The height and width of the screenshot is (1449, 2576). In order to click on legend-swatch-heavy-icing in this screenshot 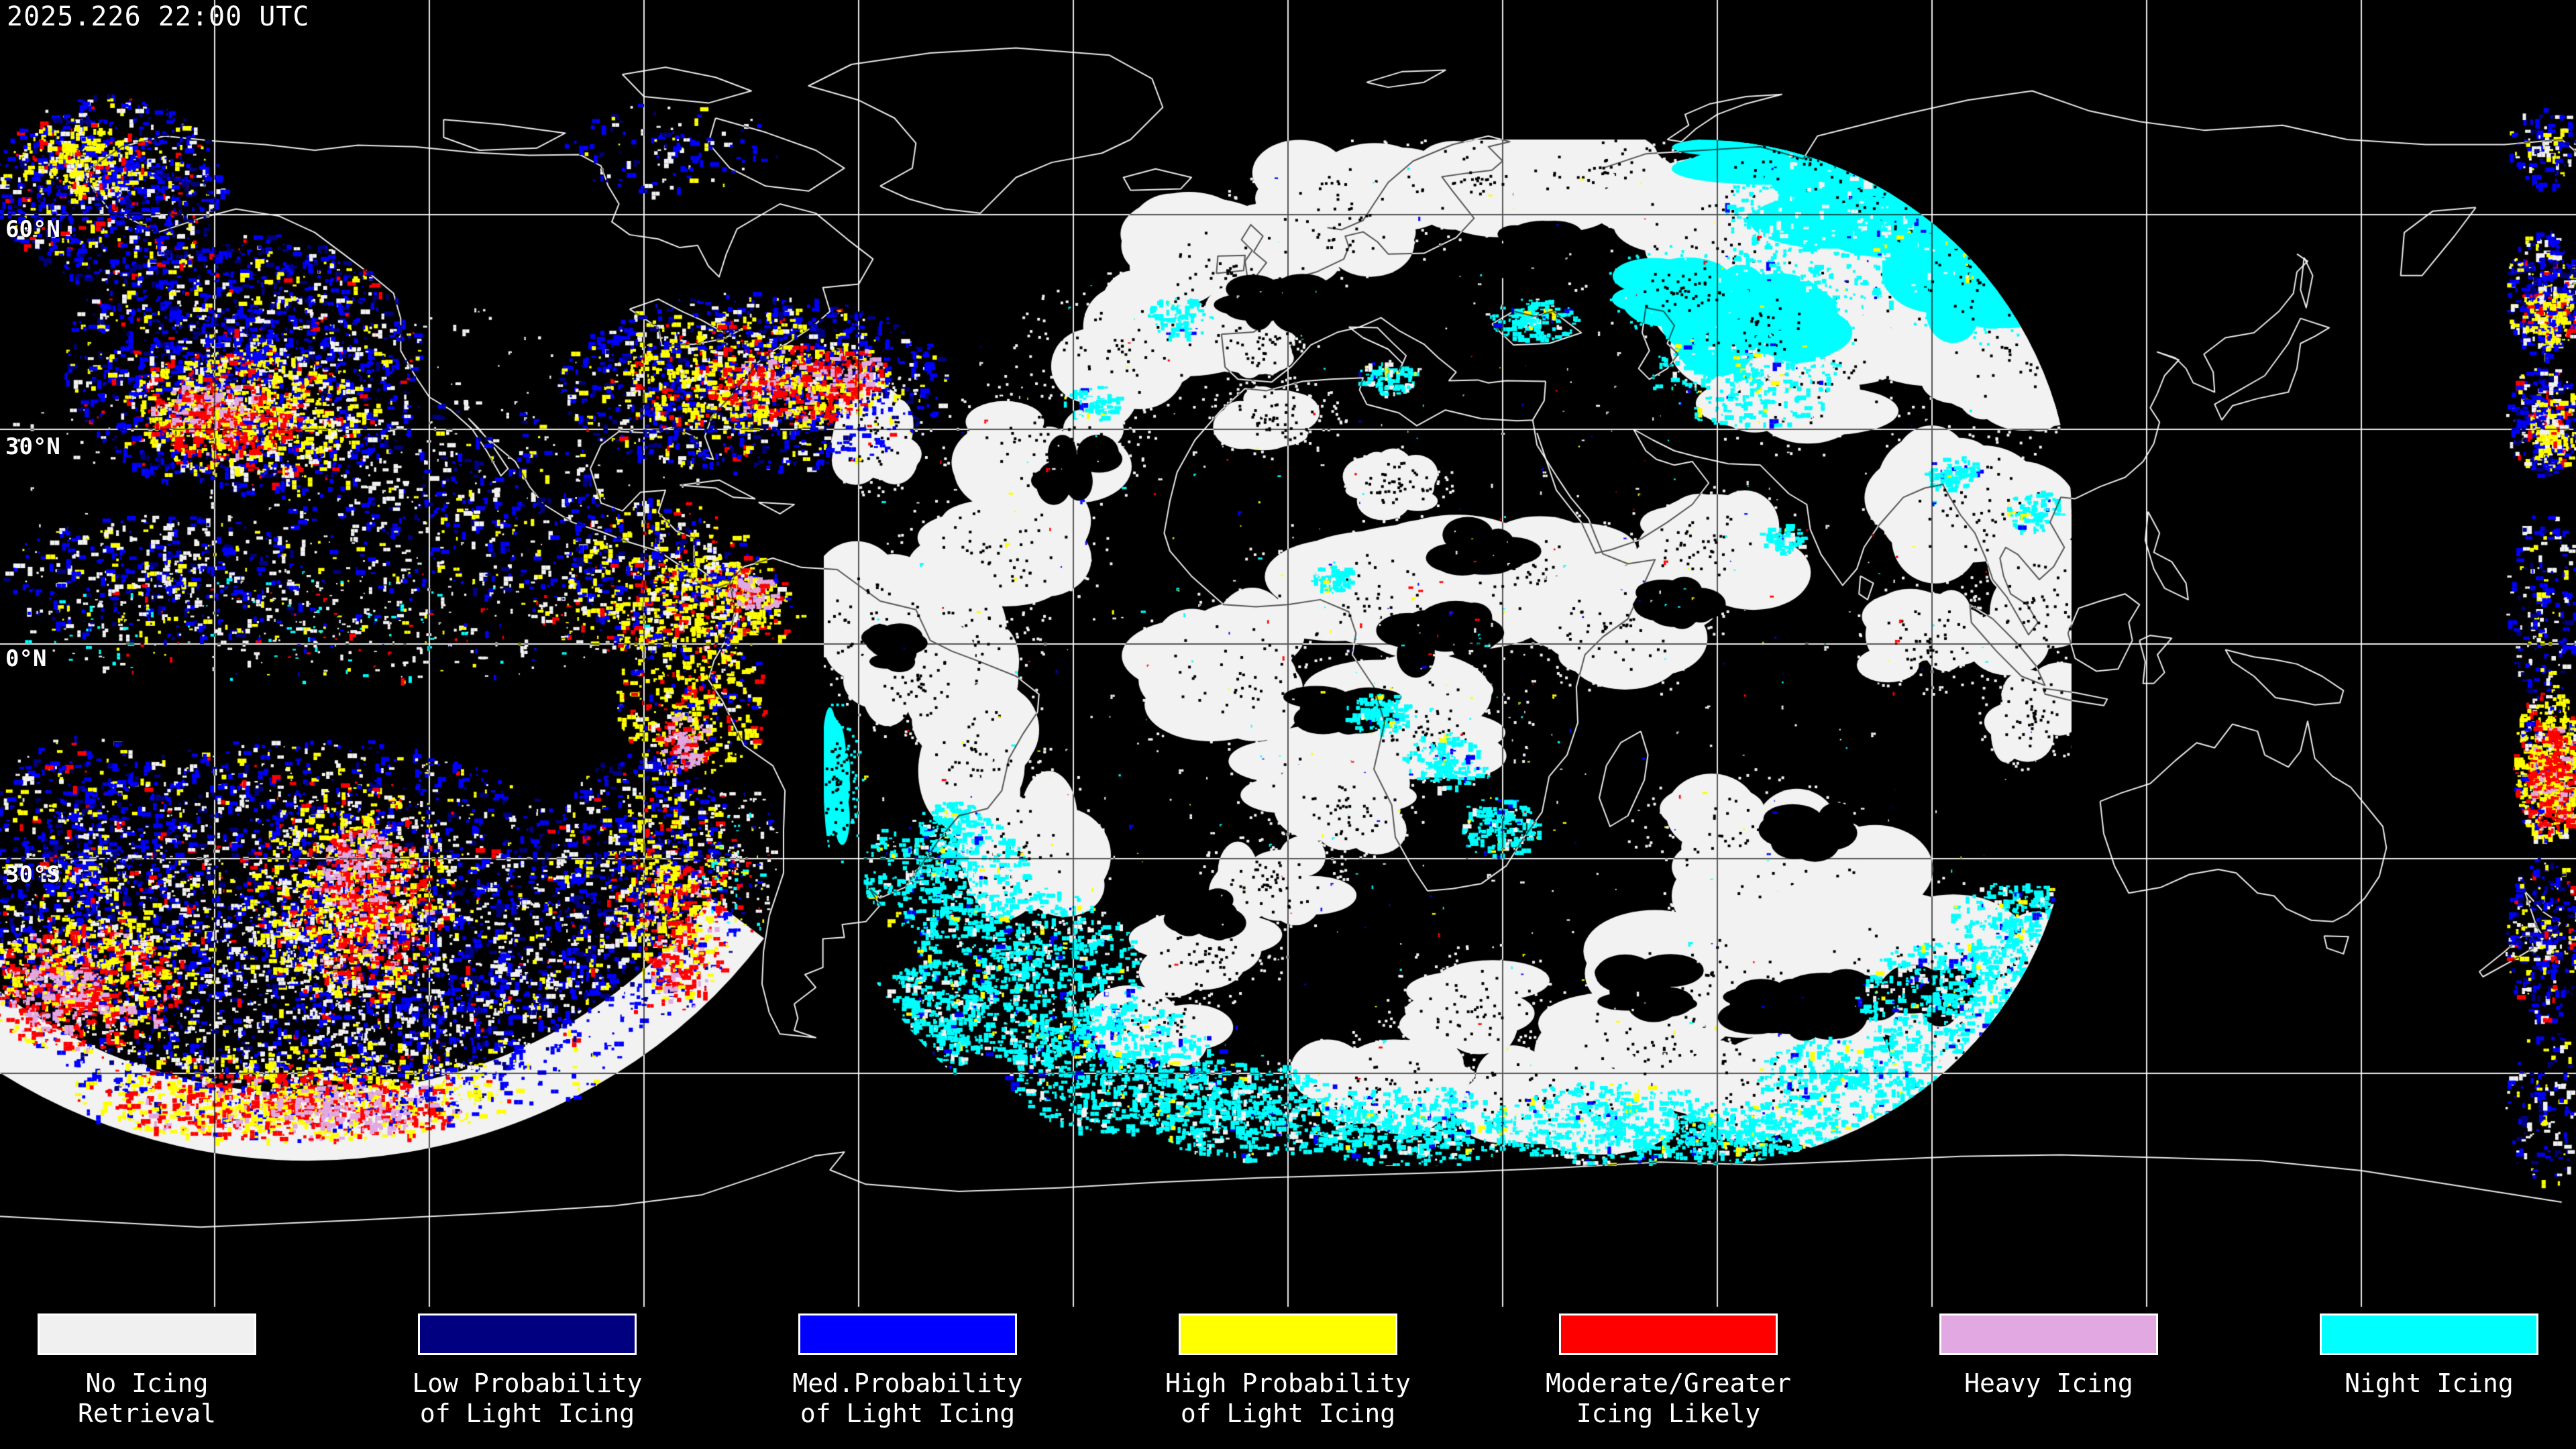, I will do `click(2048, 1334)`.